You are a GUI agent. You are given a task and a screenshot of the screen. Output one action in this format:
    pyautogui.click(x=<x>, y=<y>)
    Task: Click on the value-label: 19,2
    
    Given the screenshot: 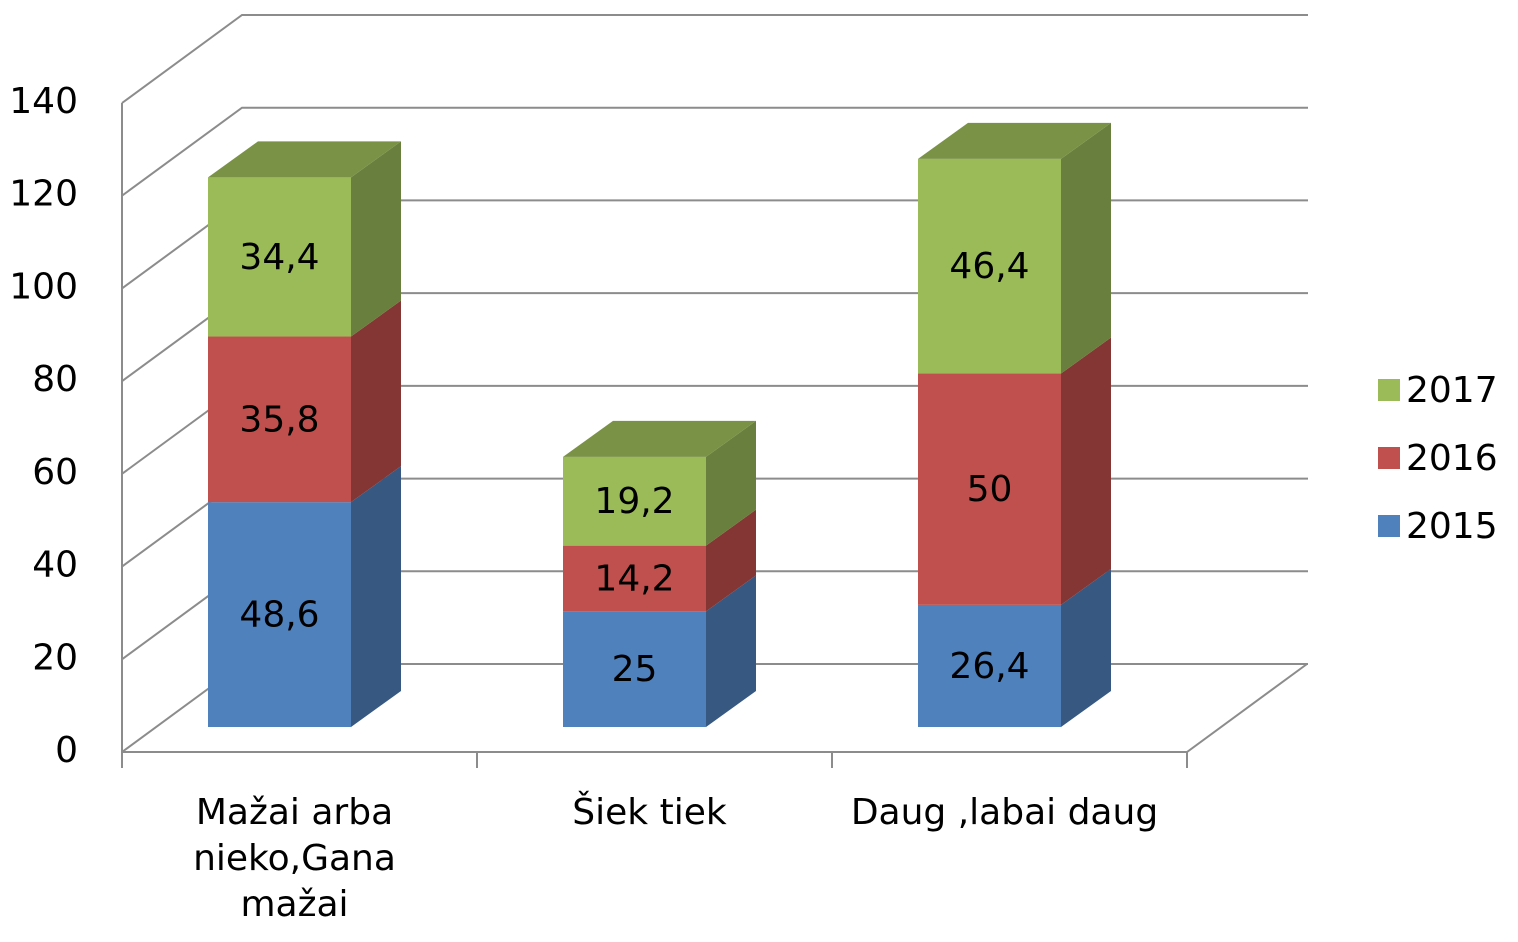 What is the action you would take?
    pyautogui.click(x=634, y=501)
    